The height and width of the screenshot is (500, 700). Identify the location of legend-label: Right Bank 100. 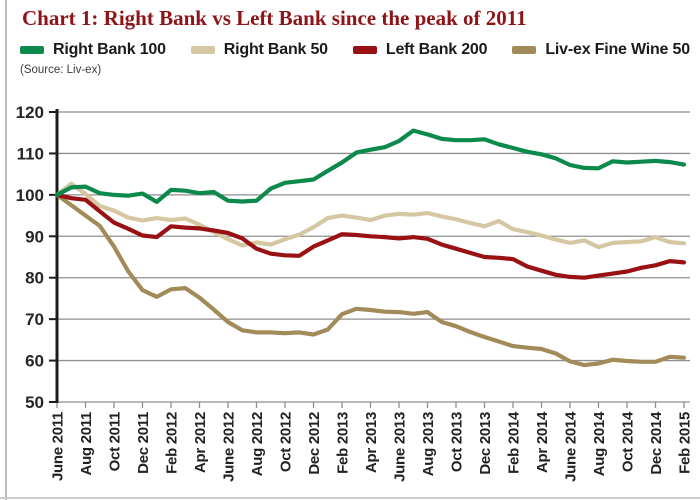
(109, 49).